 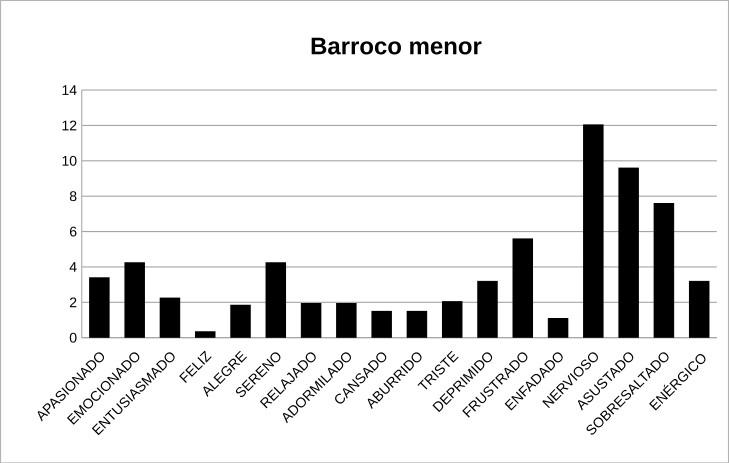 What do you see at coordinates (397, 46) in the screenshot?
I see `chart-title: Barroco menor` at bounding box center [397, 46].